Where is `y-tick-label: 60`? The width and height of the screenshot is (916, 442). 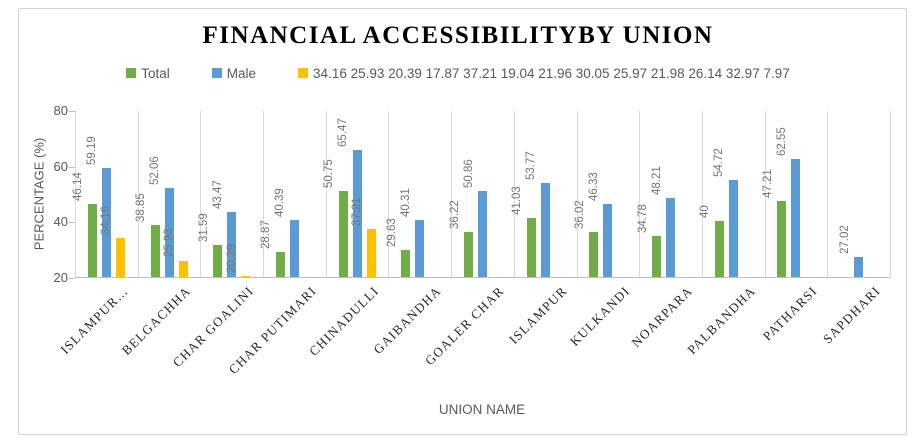
y-tick-label: 60 is located at coordinates (60, 166).